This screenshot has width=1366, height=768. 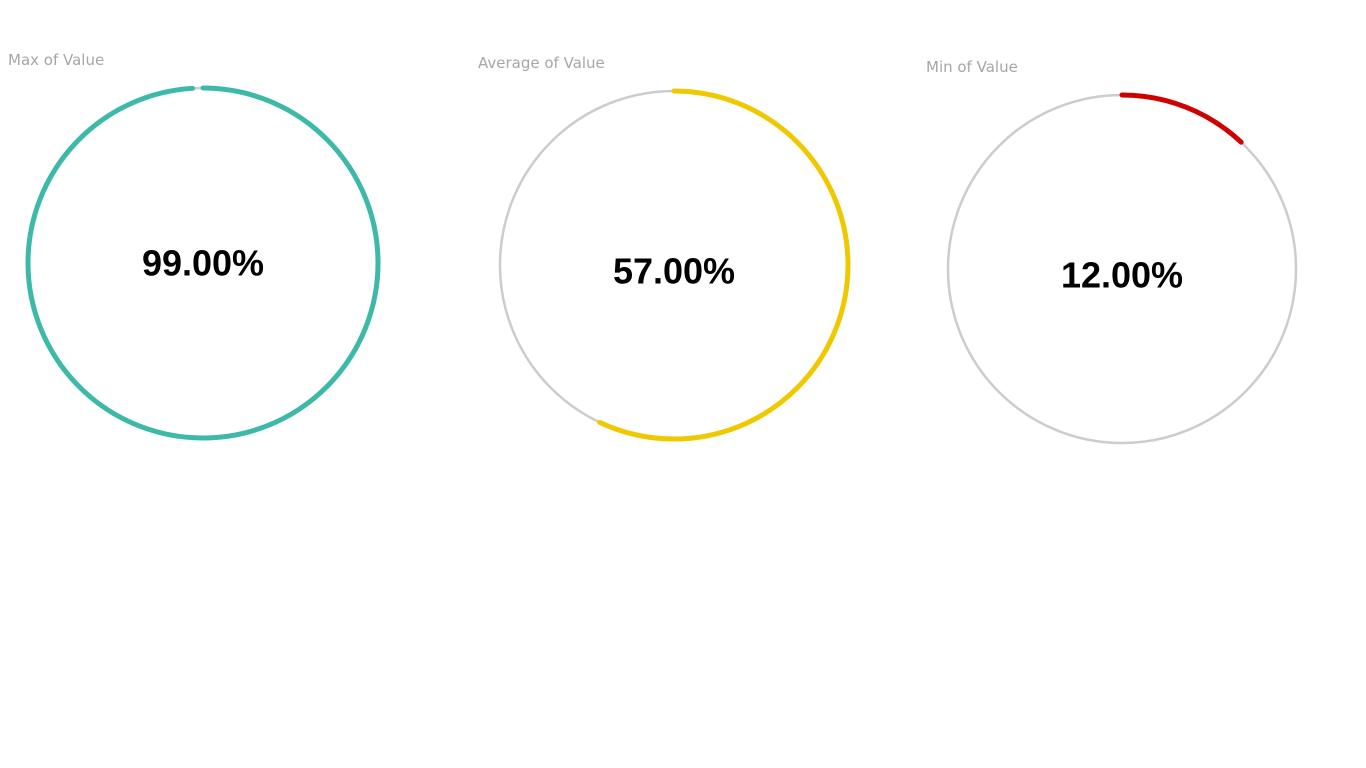 I want to click on gauge-ring: 57.00%, so click(x=674, y=265).